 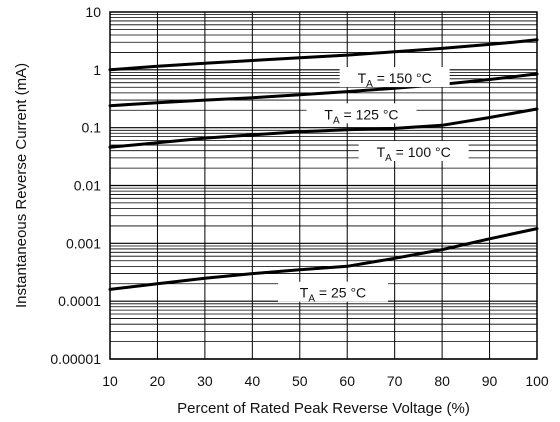 I want to click on x-tick-label: 40, so click(x=253, y=381).